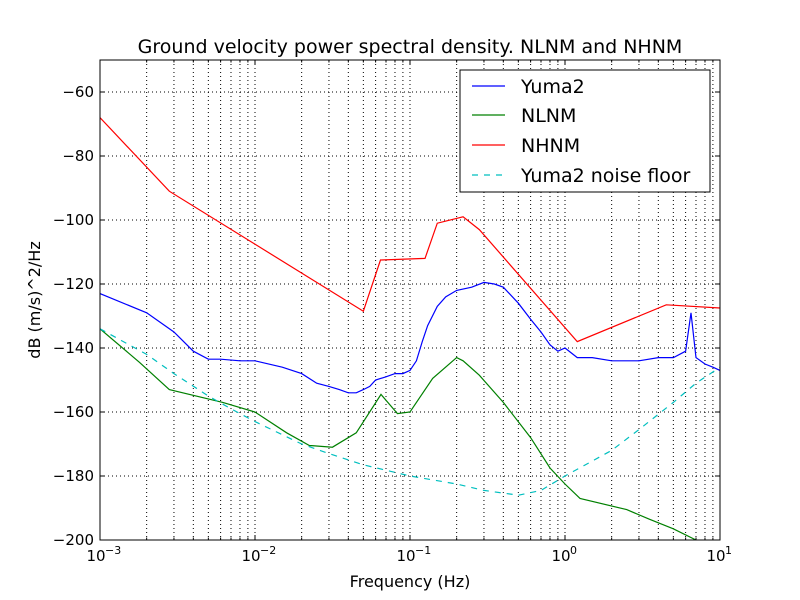 Image resolution: width=800 pixels, height=600 pixels. Describe the element at coordinates (410, 337) in the screenshot. I see `series-line-yuma2` at that location.